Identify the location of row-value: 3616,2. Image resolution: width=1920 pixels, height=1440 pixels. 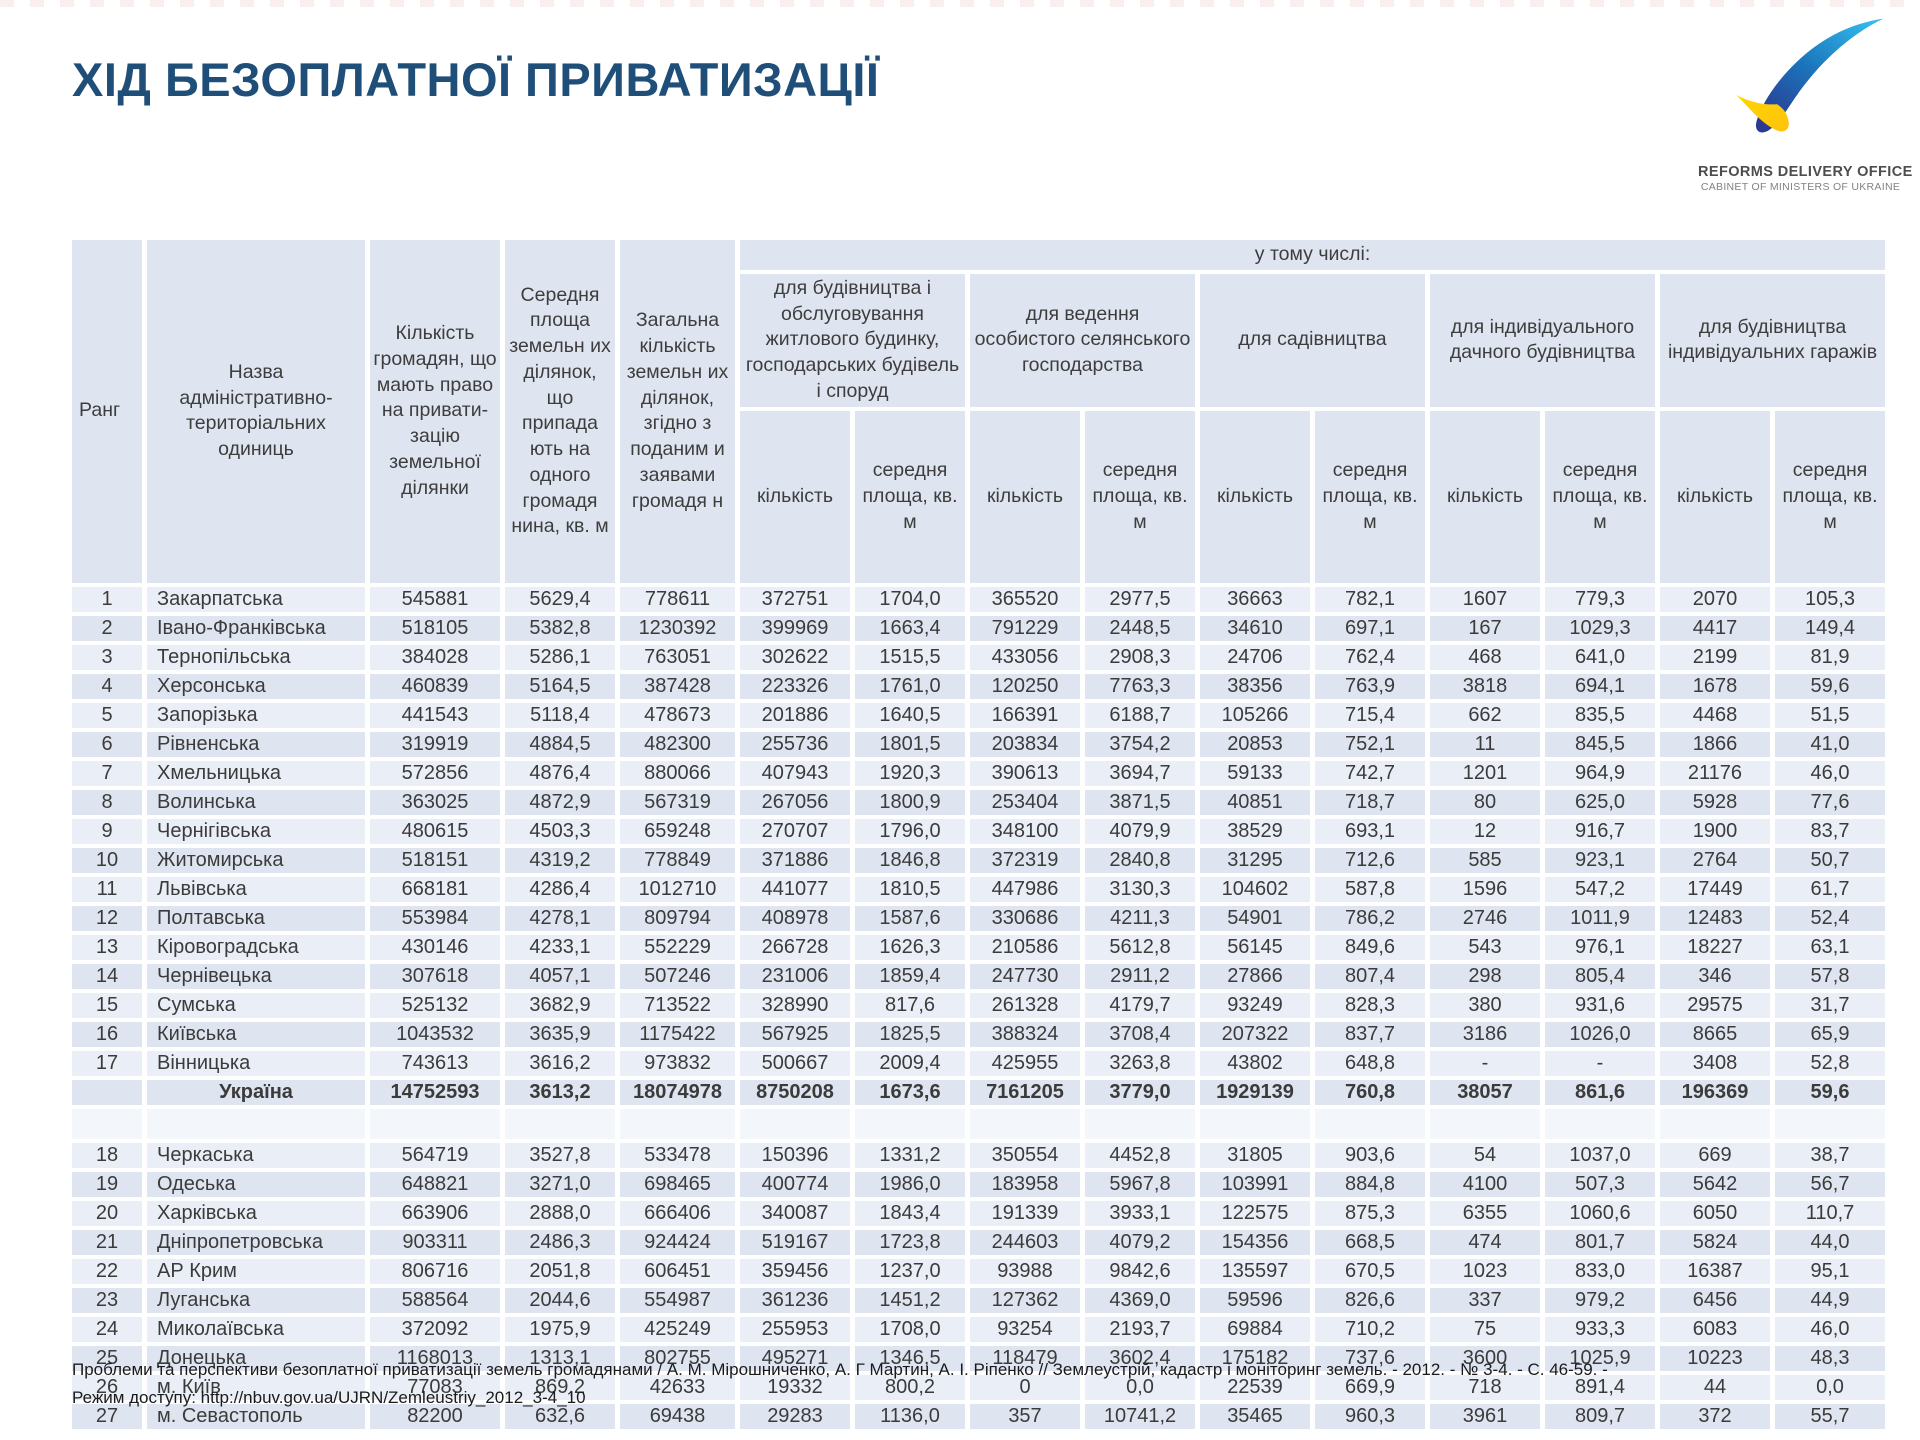
(560, 1063).